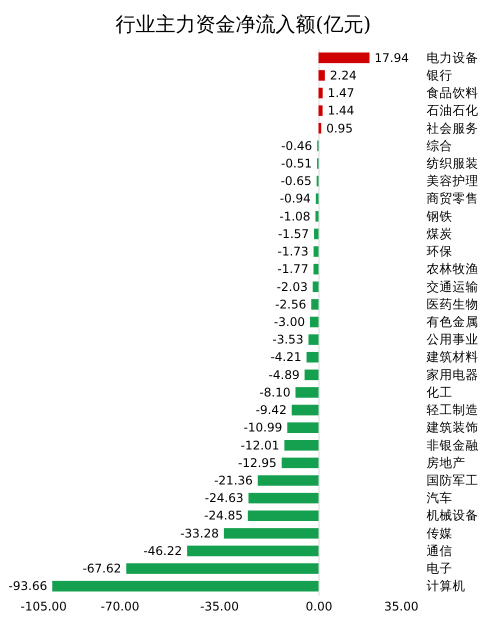 This screenshot has width=480, height=626. Describe the element at coordinates (452, 110) in the screenshot. I see `y-tick-label: 石油石化` at that location.